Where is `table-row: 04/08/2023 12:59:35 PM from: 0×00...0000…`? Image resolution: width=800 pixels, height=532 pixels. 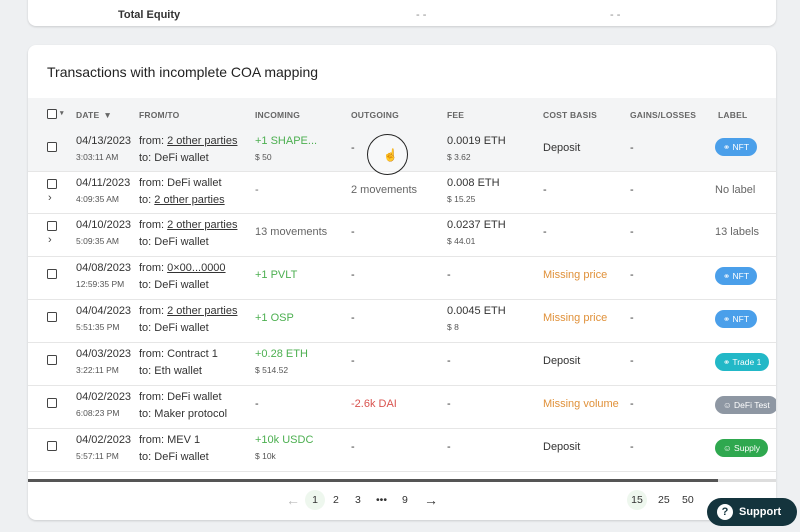
table-row: 04/08/2023 12:59:35 PM from: 0×00...0000… is located at coordinates (402, 278).